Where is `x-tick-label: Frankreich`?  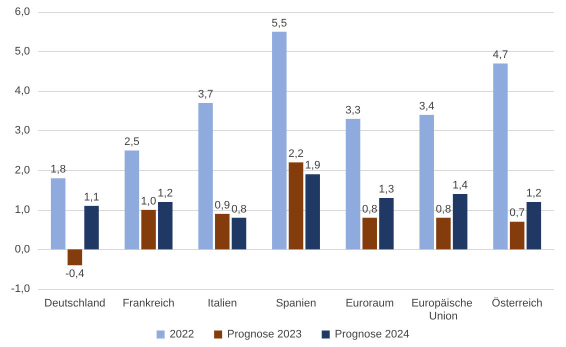 x-tick-label: Frankreich is located at coordinates (148, 304).